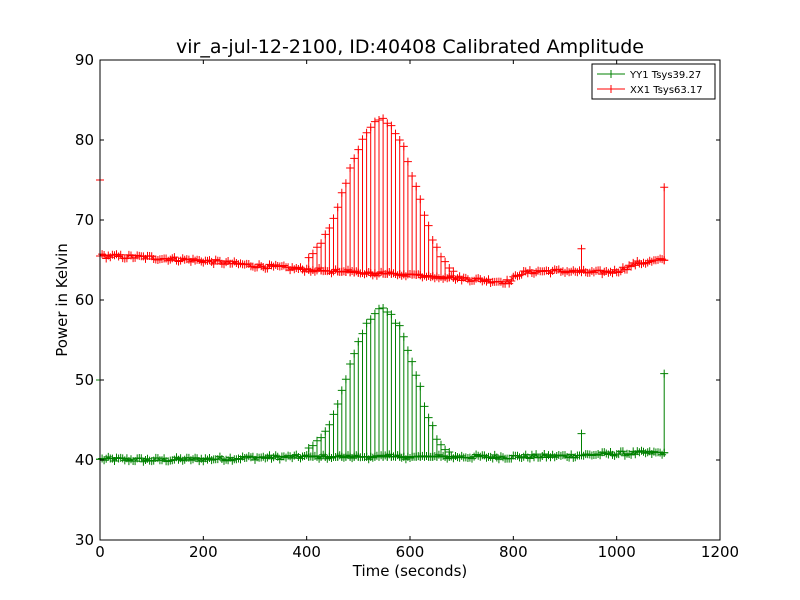 The image size is (800, 600). What do you see at coordinates (410, 552) in the screenshot?
I see `x-tick-label: 600` at bounding box center [410, 552].